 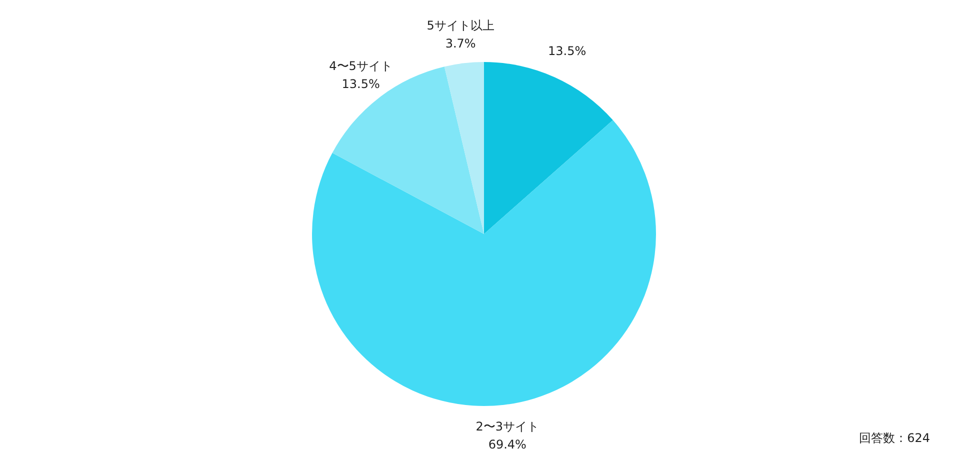 What do you see at coordinates (508, 427) in the screenshot?
I see `slice-label: 2〜3サイト` at bounding box center [508, 427].